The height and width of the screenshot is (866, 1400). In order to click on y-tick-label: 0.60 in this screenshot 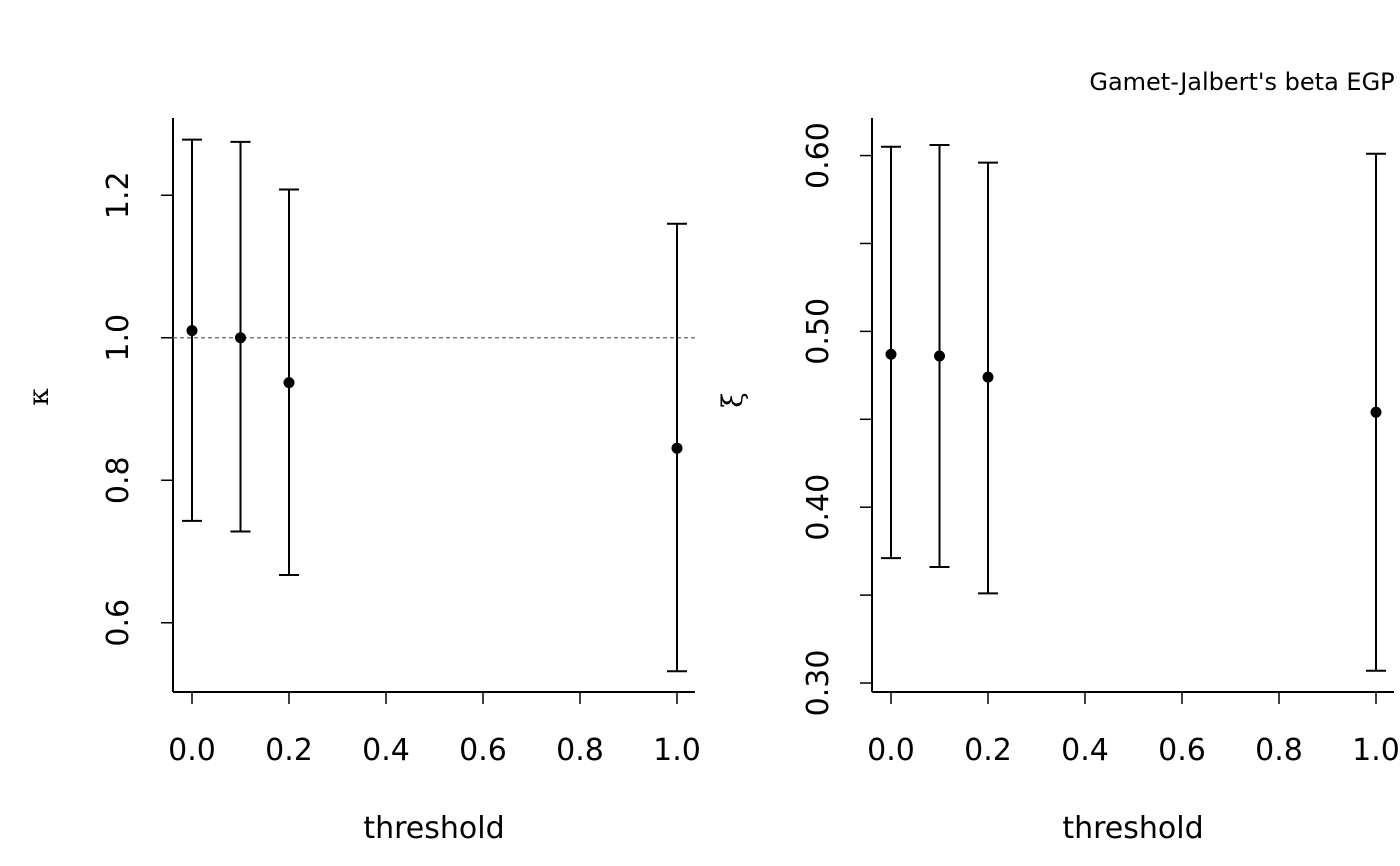, I will do `click(818, 155)`.